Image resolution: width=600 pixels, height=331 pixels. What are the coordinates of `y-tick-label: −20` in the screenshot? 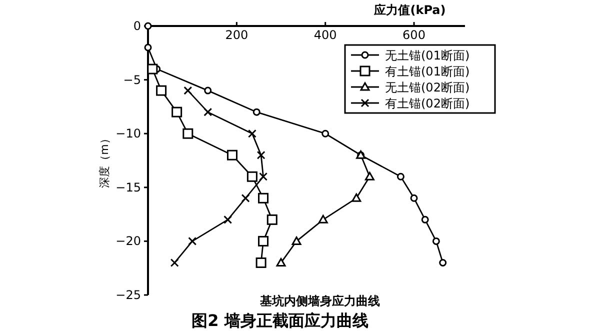 It's located at (128, 241).